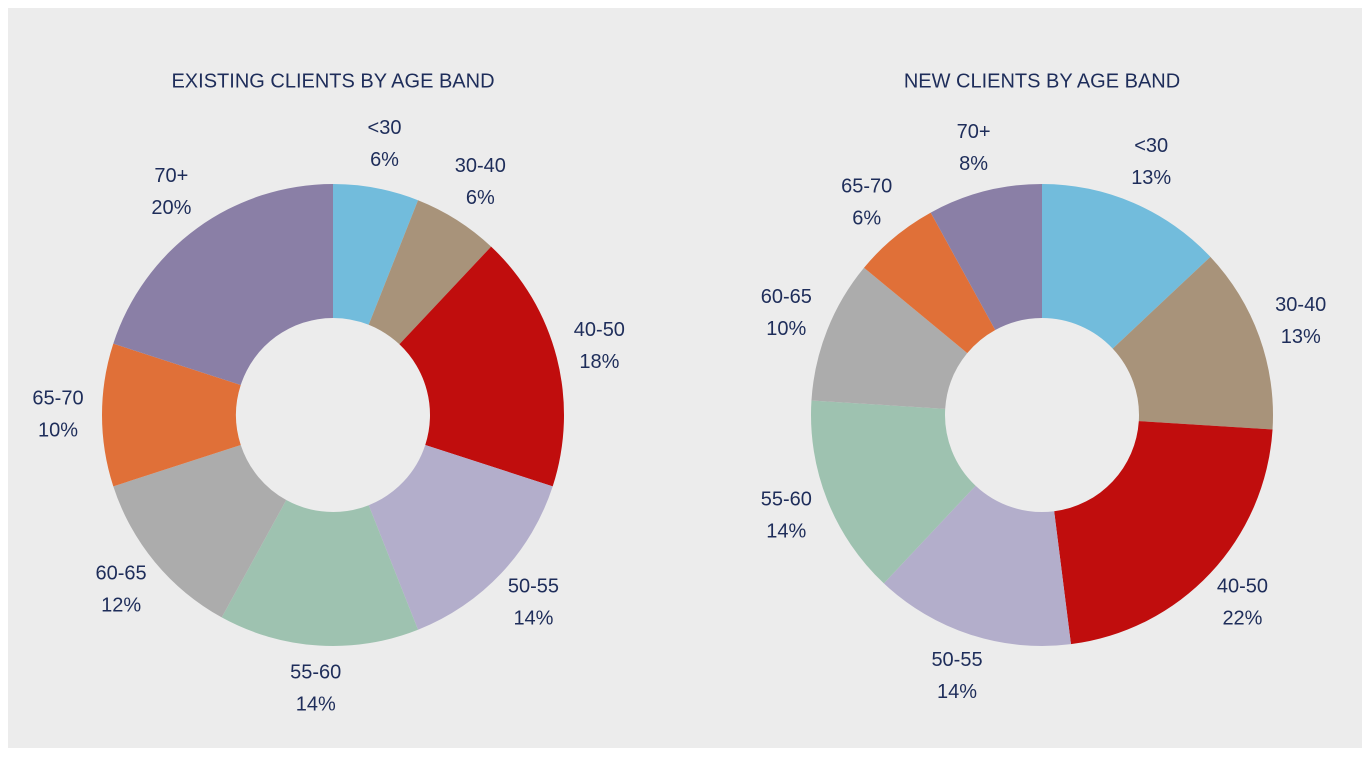  Describe the element at coordinates (973, 164) in the screenshot. I see `slice-value-label: 8%` at that location.